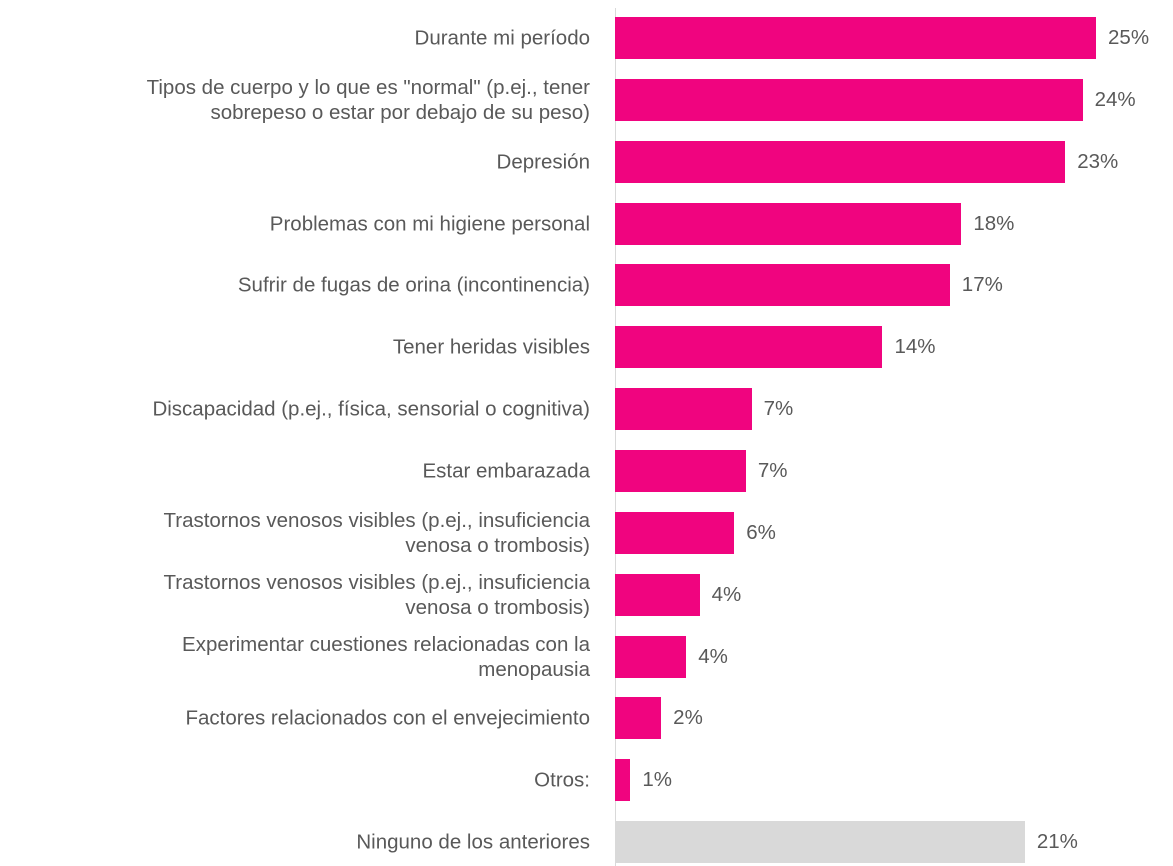 The height and width of the screenshot is (866, 1173). What do you see at coordinates (562, 780) in the screenshot?
I see `category-label: Otros:` at bounding box center [562, 780].